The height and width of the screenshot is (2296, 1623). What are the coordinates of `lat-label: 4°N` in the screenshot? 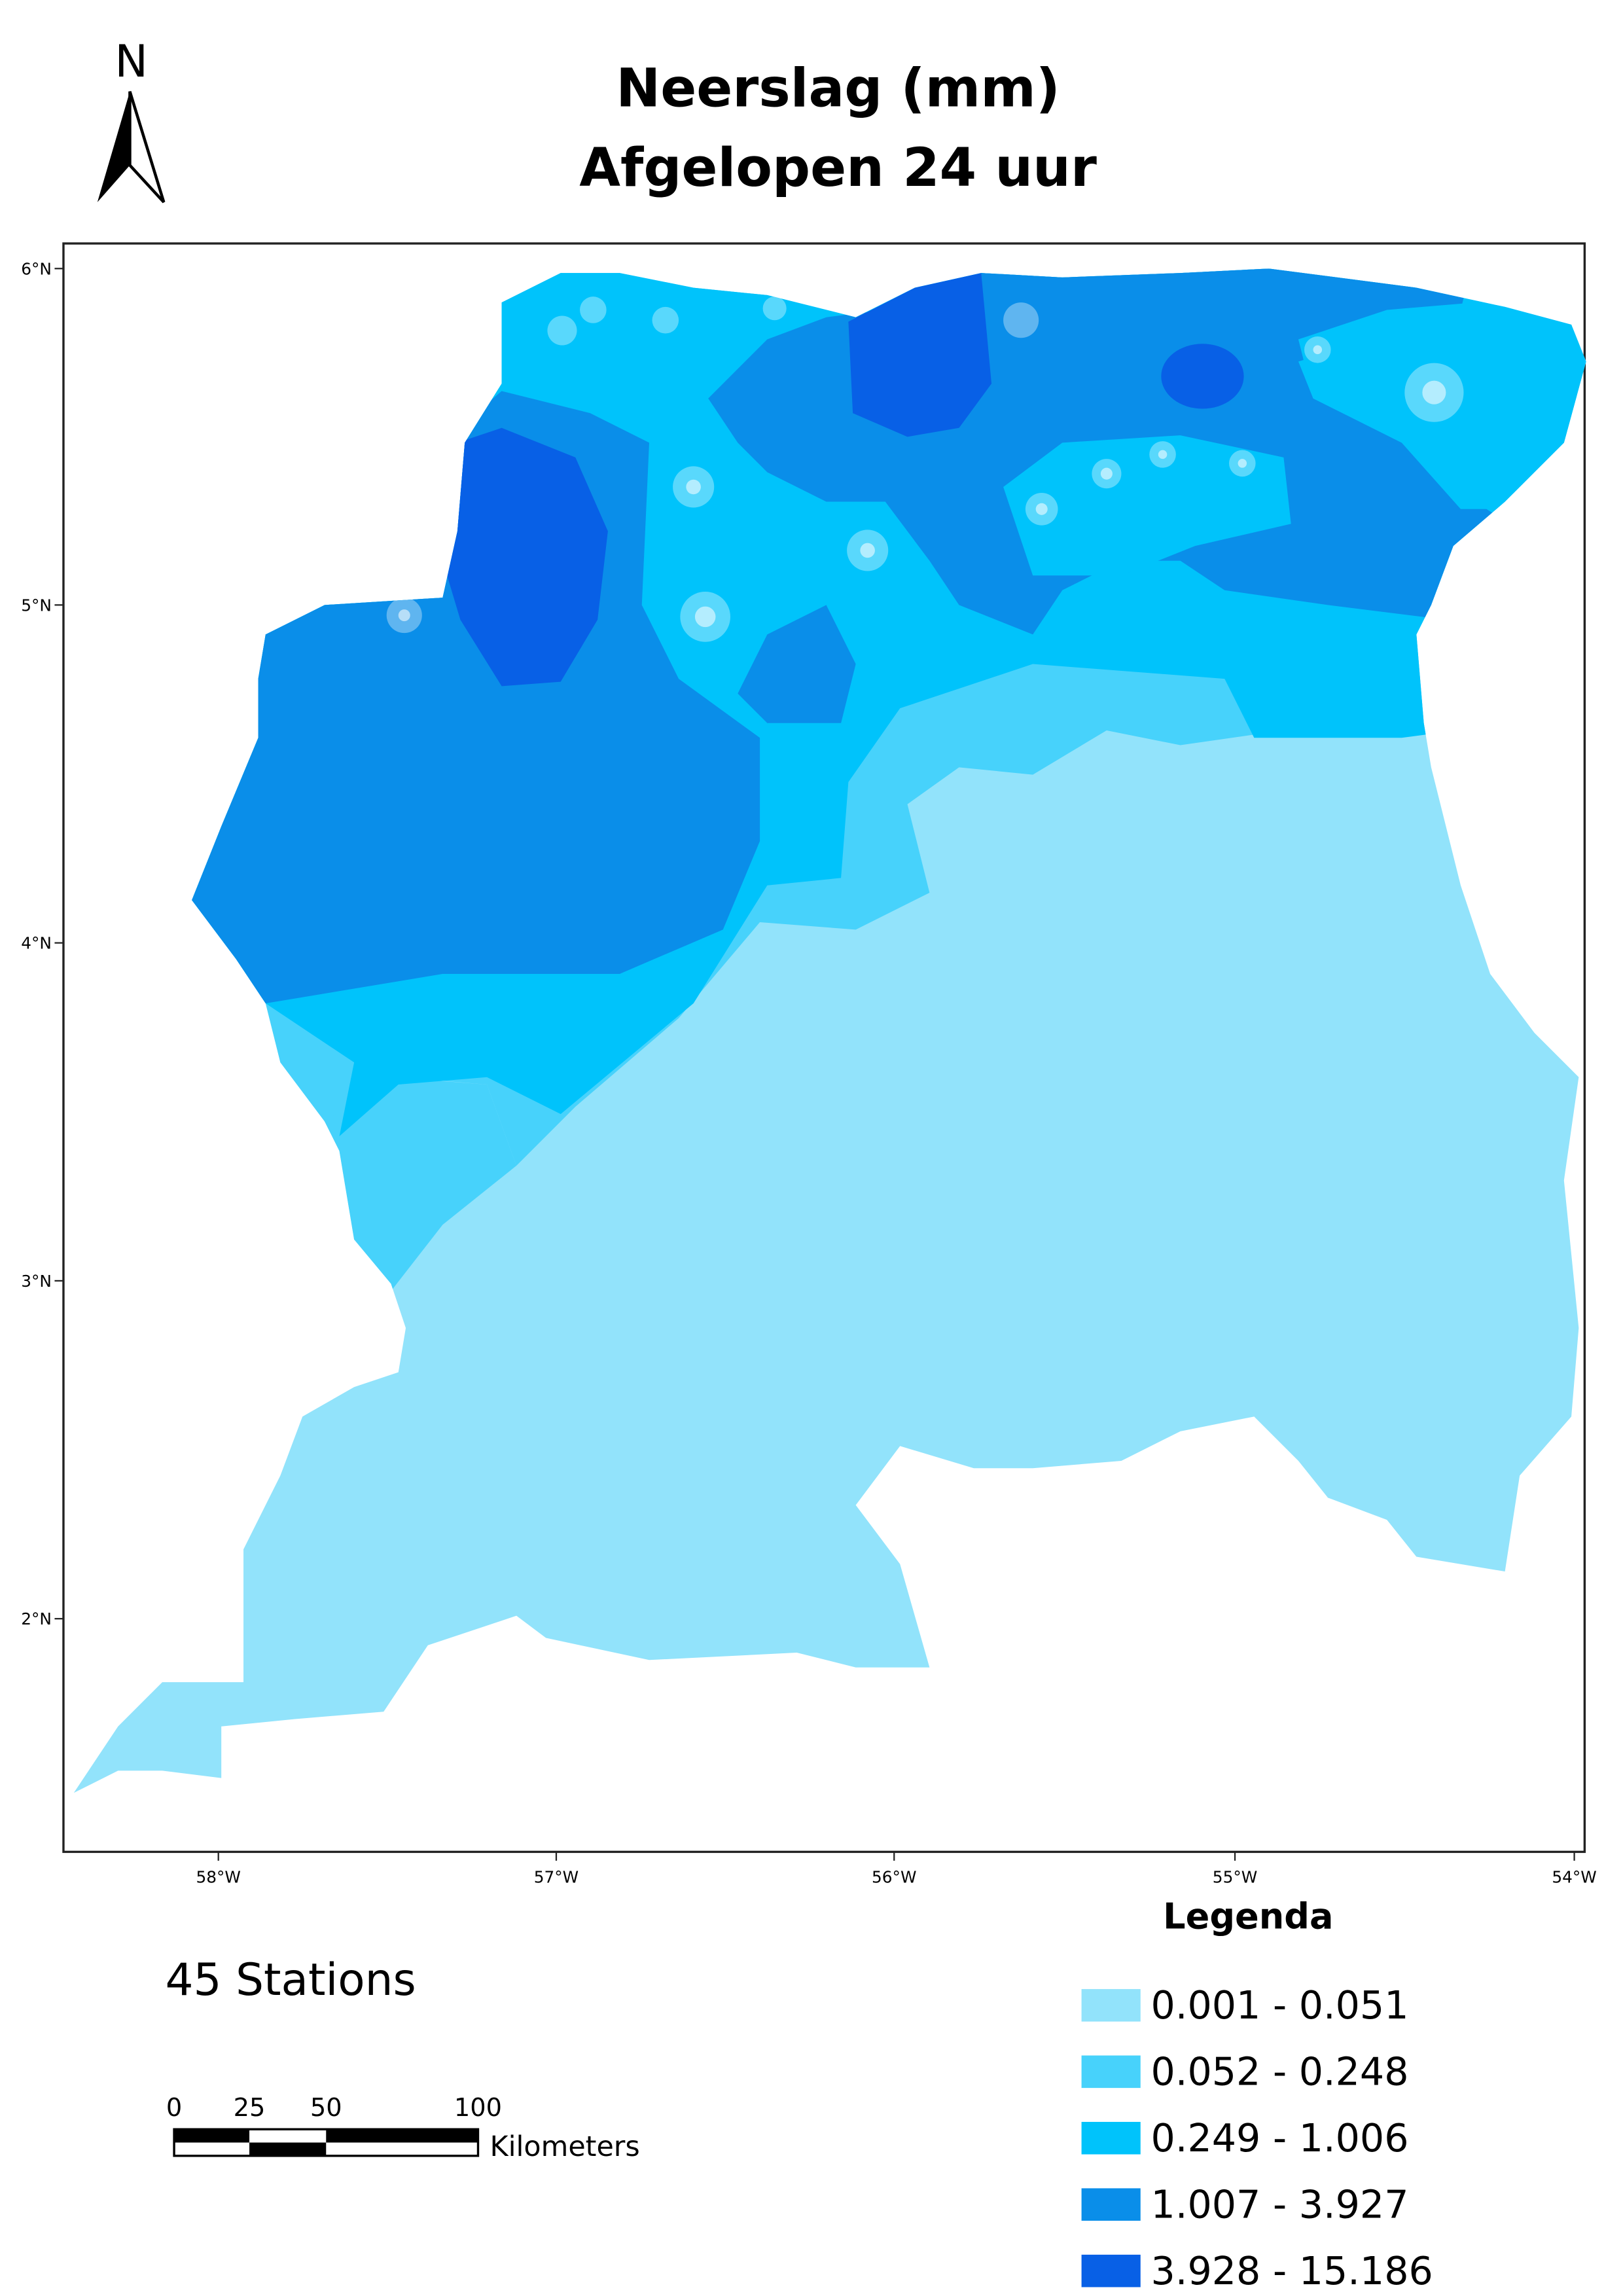 It's located at (36, 943).